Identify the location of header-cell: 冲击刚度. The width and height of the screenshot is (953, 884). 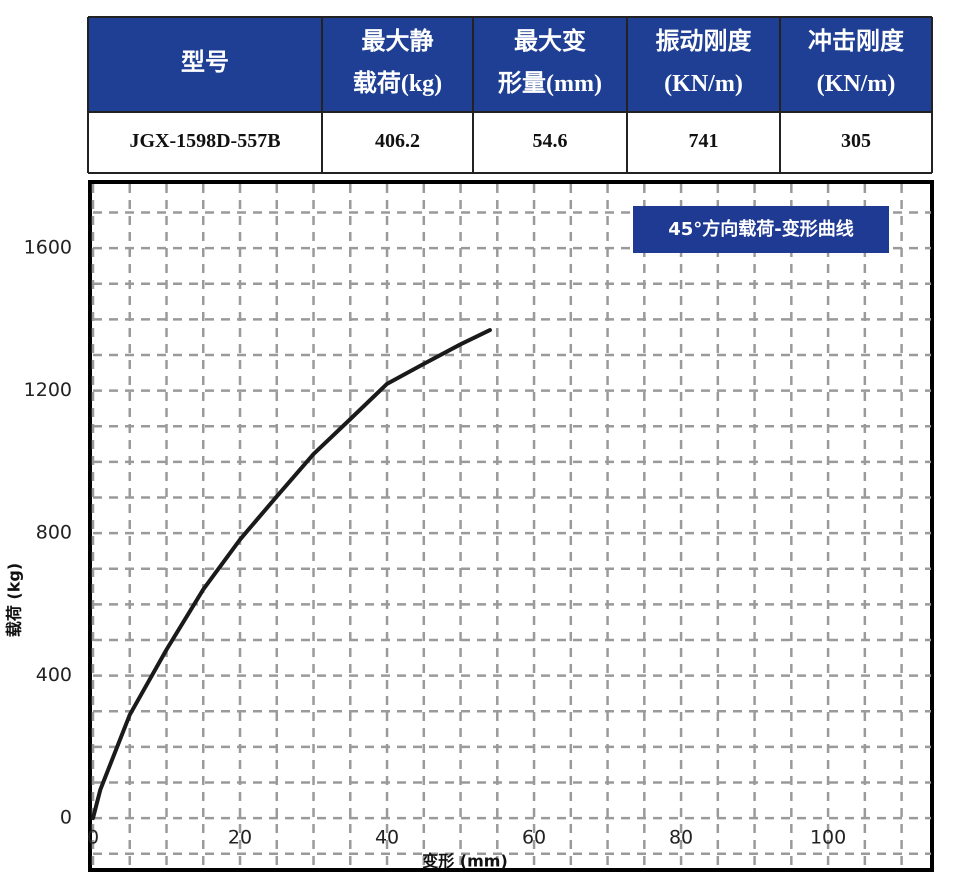
(856, 41).